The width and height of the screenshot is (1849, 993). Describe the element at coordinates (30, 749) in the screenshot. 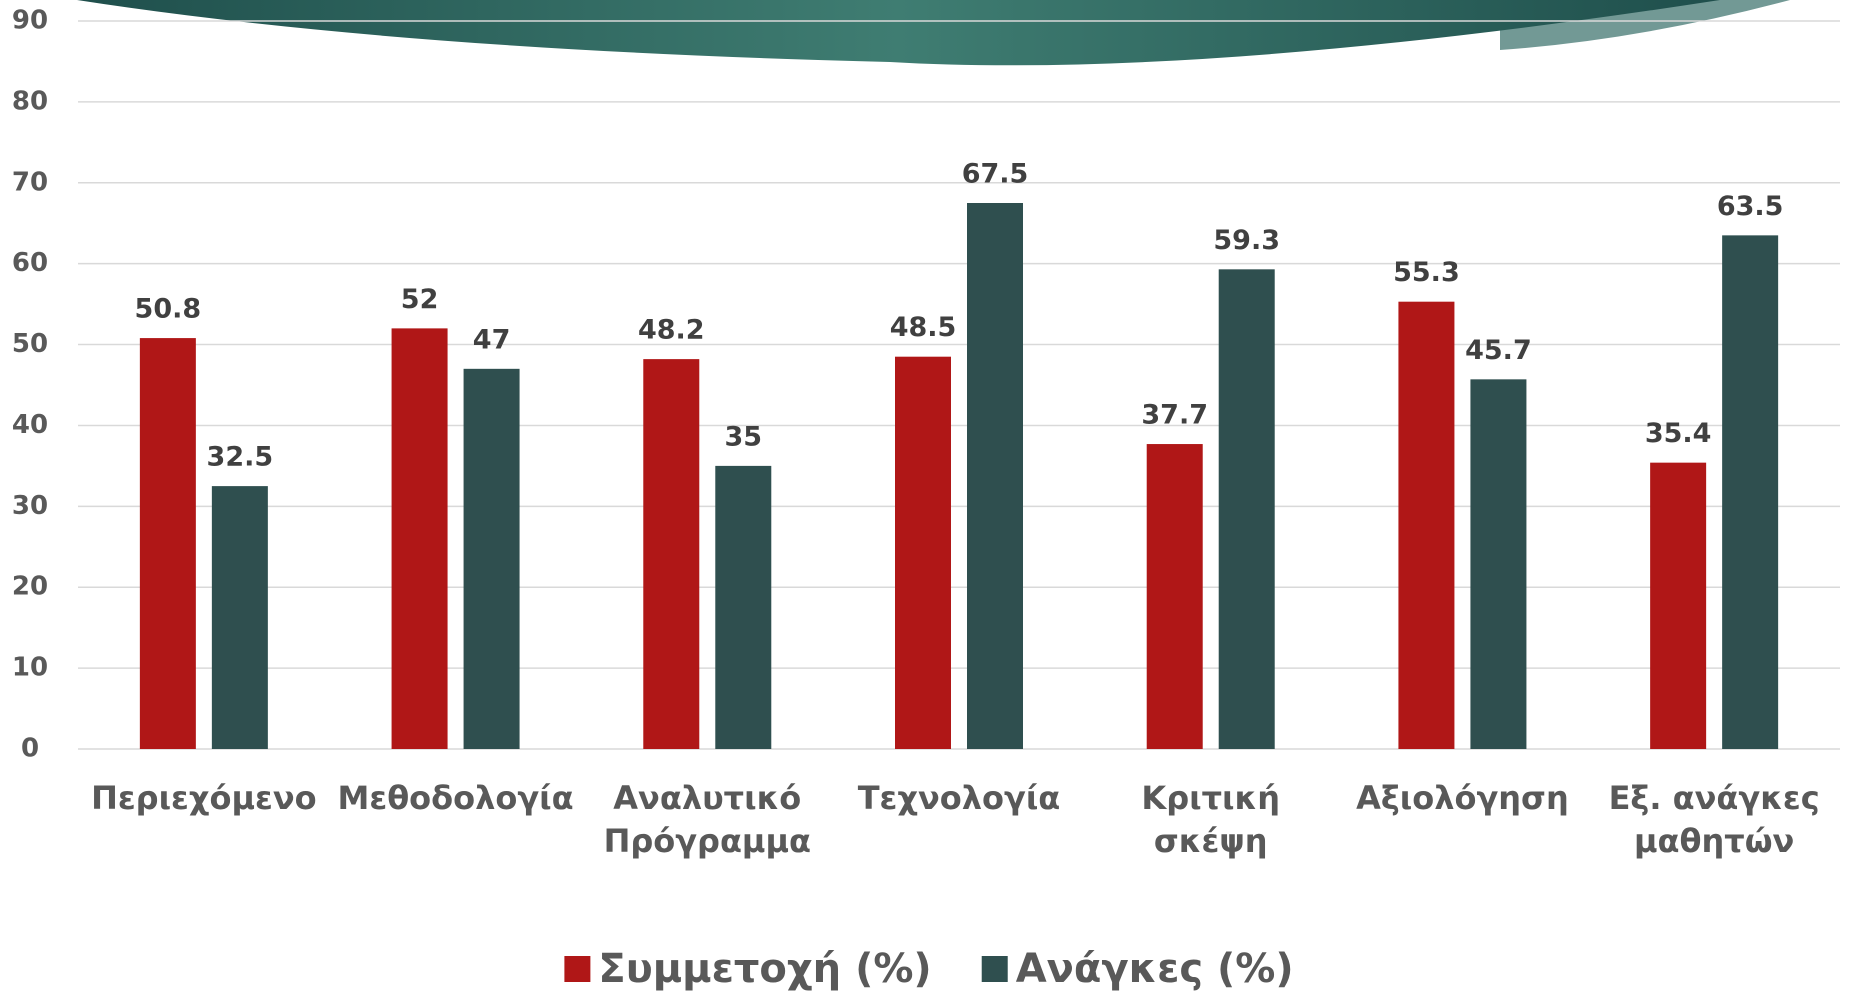

I see `y-tick-label: 0` at that location.